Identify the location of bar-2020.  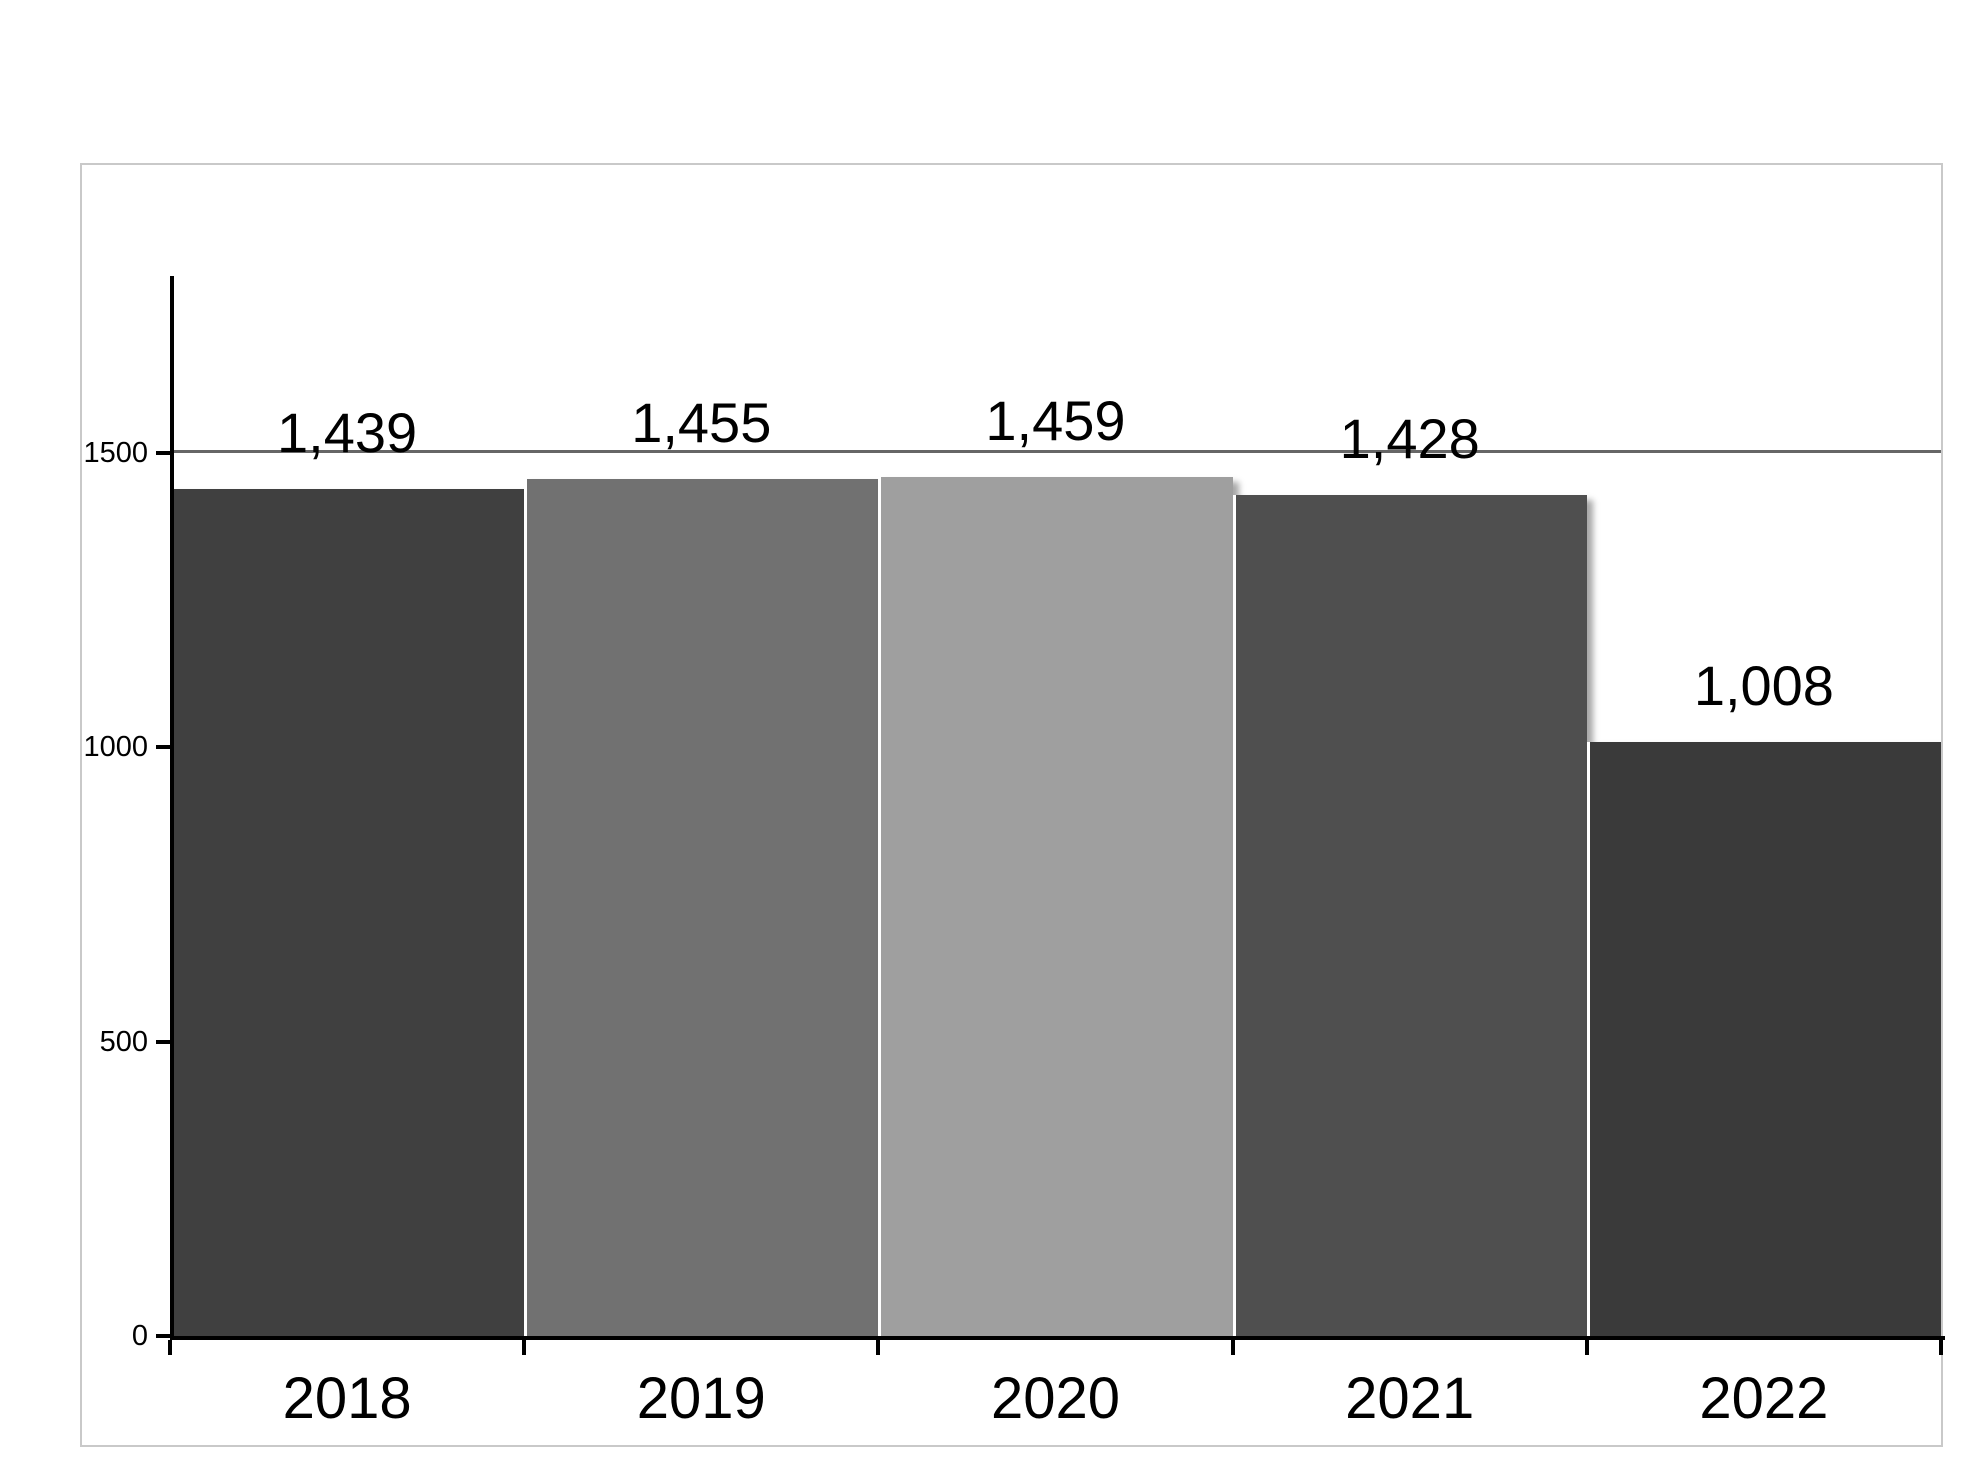
(1055, 906).